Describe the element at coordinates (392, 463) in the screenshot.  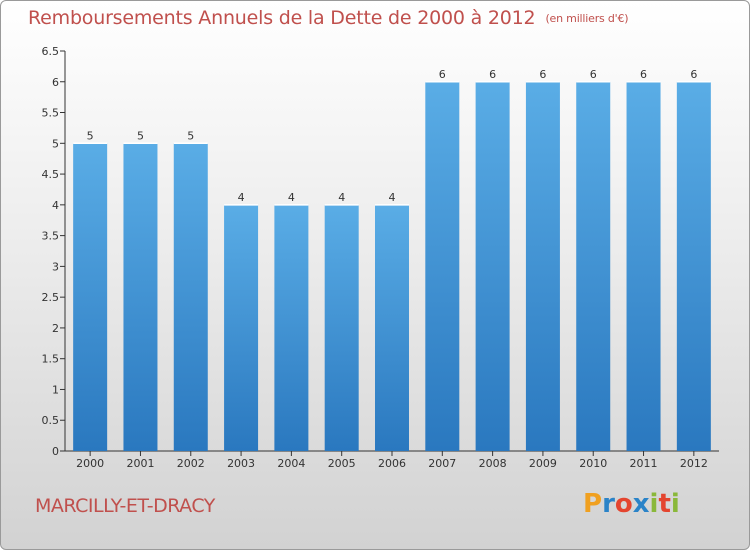
I see `x-tick-label: 2006` at that location.